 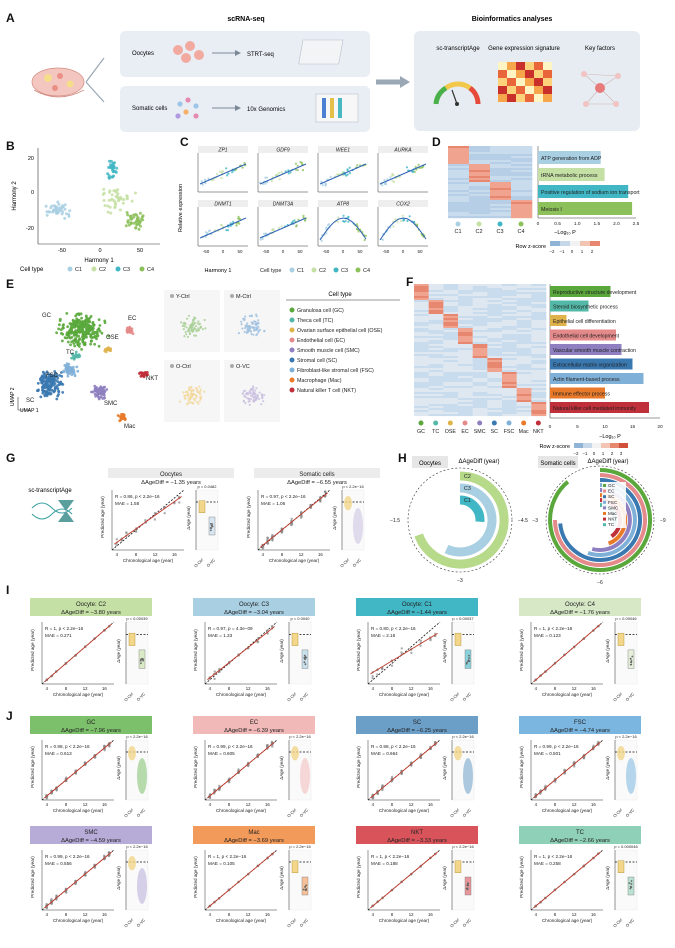 What do you see at coordinates (553, 856) in the screenshot?
I see `stat-r: R = 1, p < 2.2e−16` at bounding box center [553, 856].